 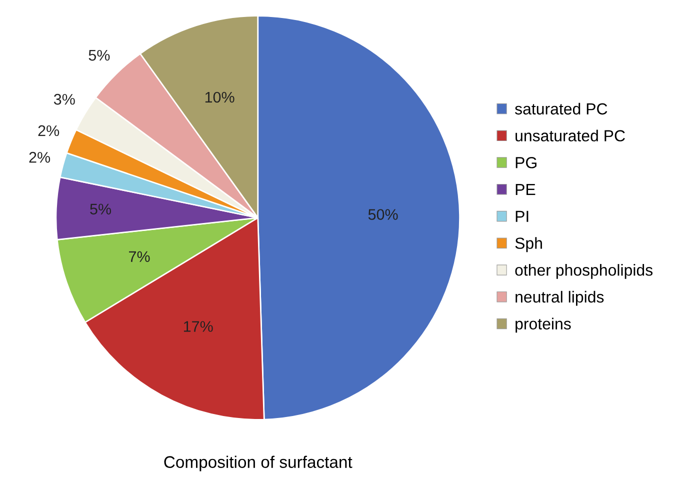 What do you see at coordinates (383, 214) in the screenshot?
I see `data-label: 50%` at bounding box center [383, 214].